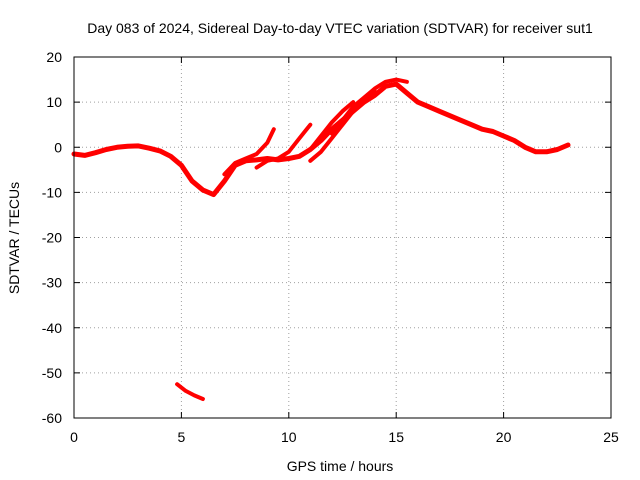 The height and width of the screenshot is (480, 640). Describe the element at coordinates (52, 283) in the screenshot. I see `y-tick-label: -30` at that location.